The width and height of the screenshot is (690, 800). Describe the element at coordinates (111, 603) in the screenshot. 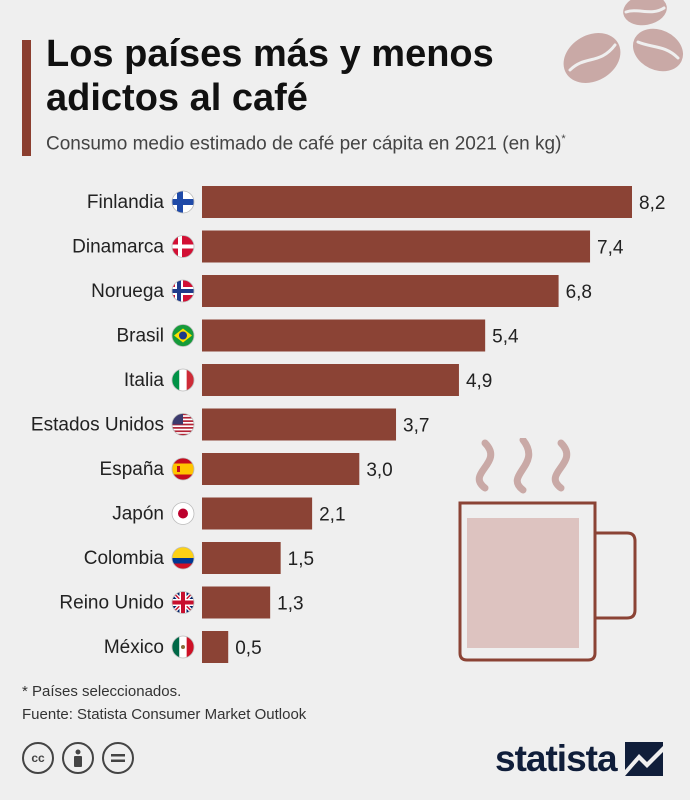

I see `category-label: Reino Unido` at that location.